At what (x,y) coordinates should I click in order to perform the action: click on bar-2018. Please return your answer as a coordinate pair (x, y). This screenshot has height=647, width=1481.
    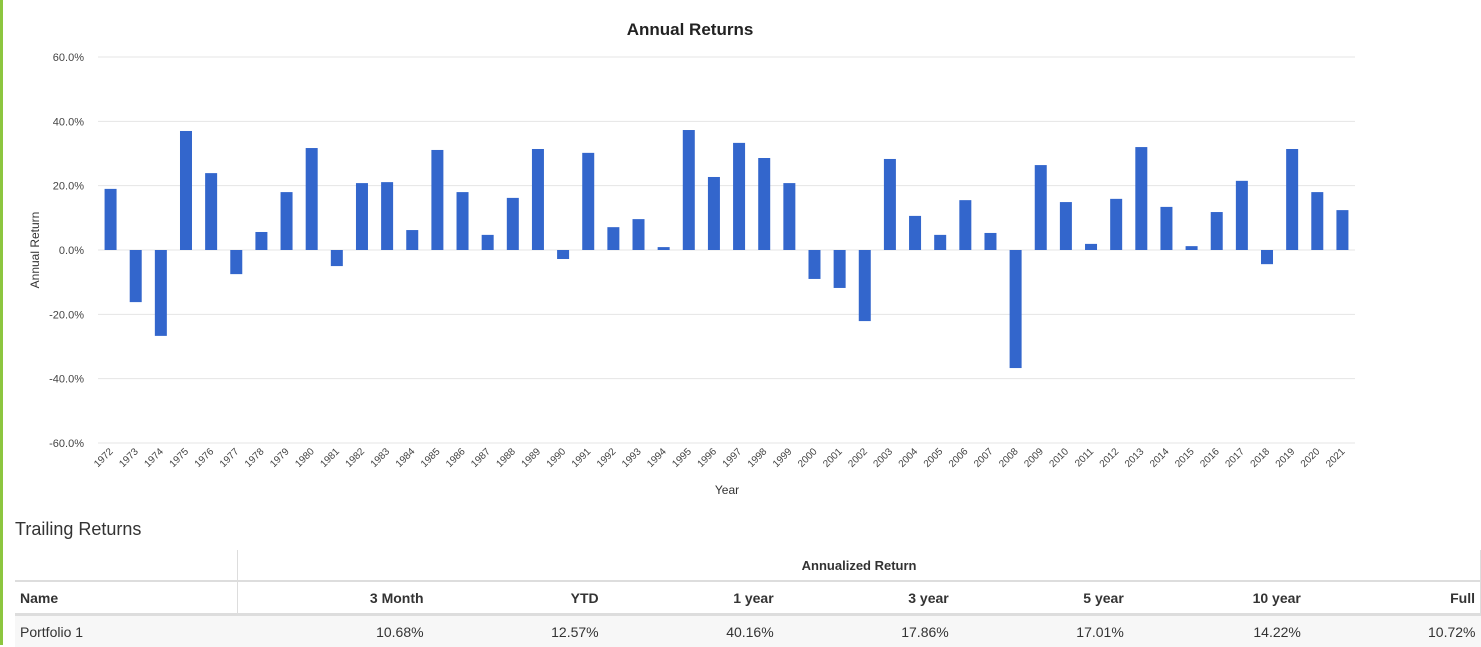
    Looking at the image, I should click on (1267, 257).